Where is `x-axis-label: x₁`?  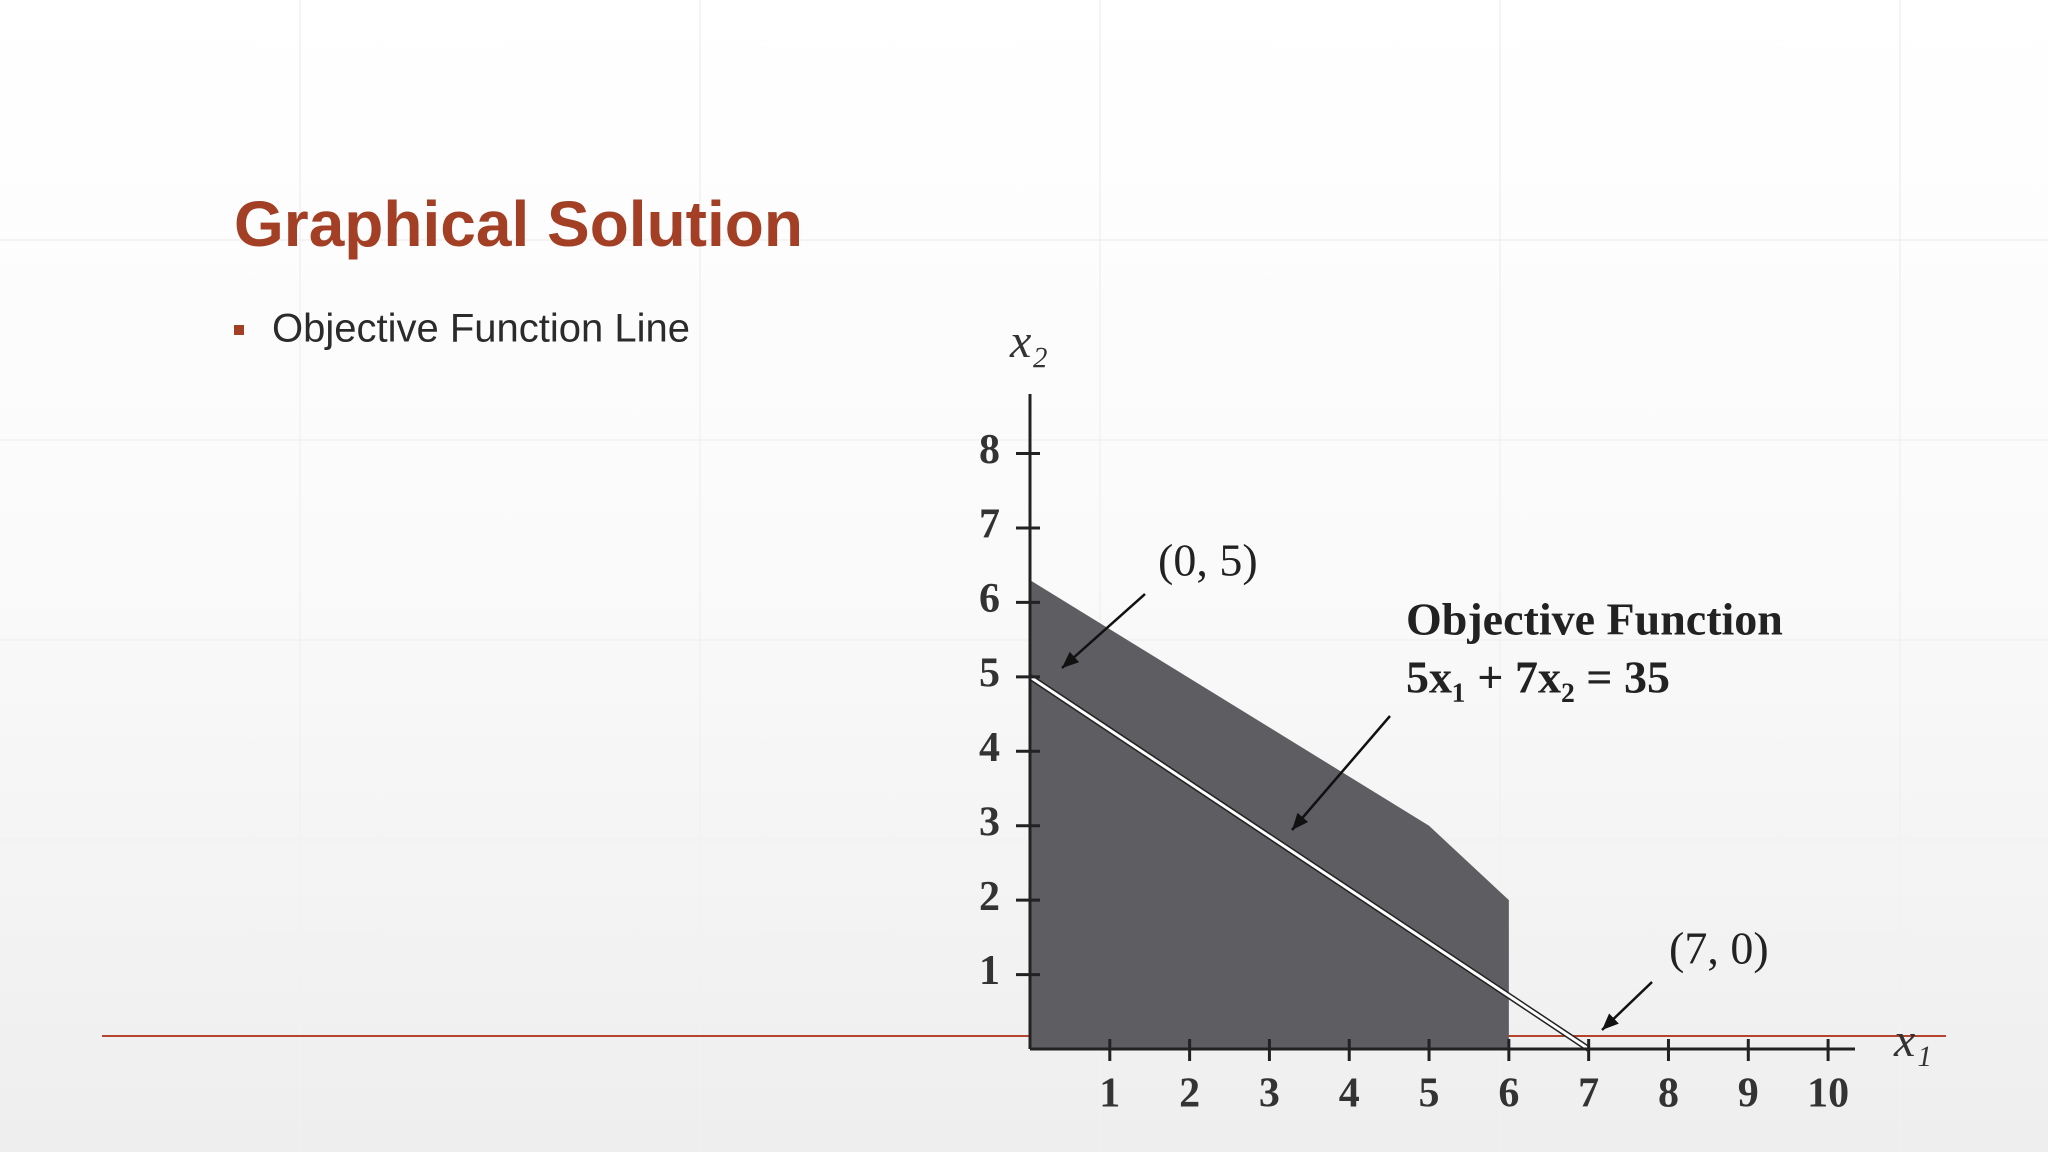
x-axis-label: x₁ is located at coordinates (1912, 1040).